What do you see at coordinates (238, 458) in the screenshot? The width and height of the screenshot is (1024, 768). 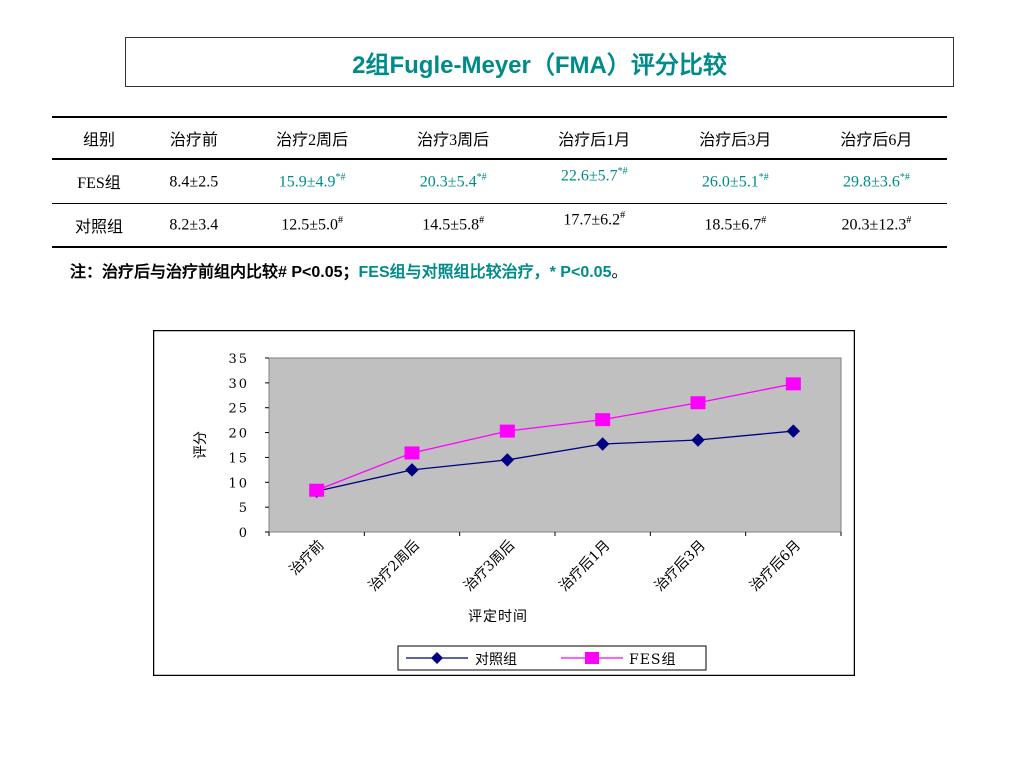 I see `y-tick-label: 15` at bounding box center [238, 458].